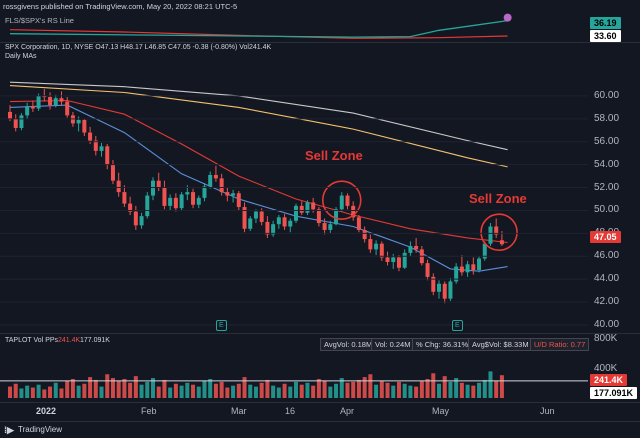 This screenshot has width=640, height=438. What do you see at coordinates (606, 368) in the screenshot?
I see `vol-label-400k: 400K` at bounding box center [606, 368].